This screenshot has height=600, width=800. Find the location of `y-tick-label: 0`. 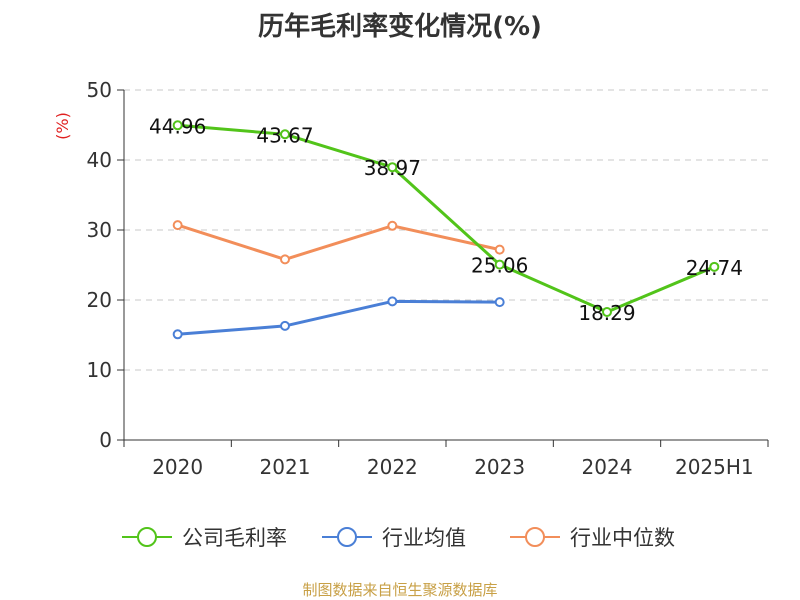

y-tick-label: 0 is located at coordinates (105, 440).